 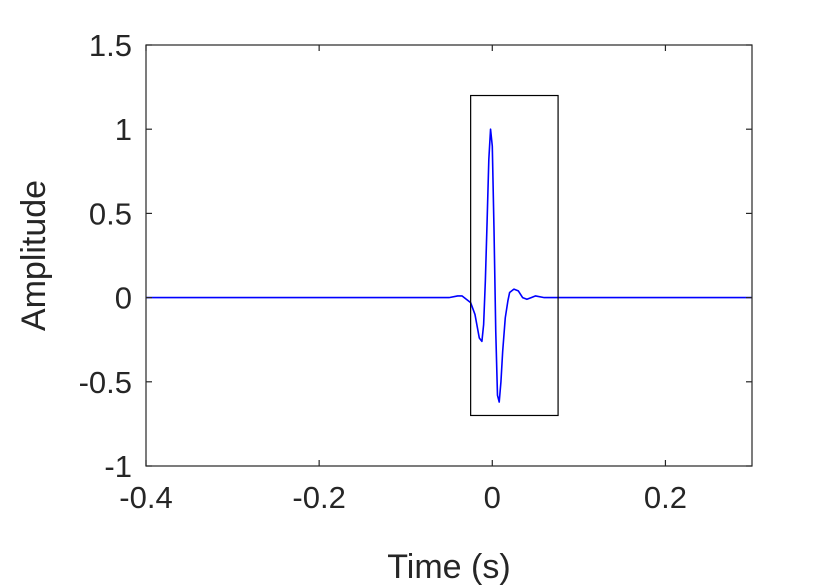 I want to click on annotation-box, so click(x=514, y=255).